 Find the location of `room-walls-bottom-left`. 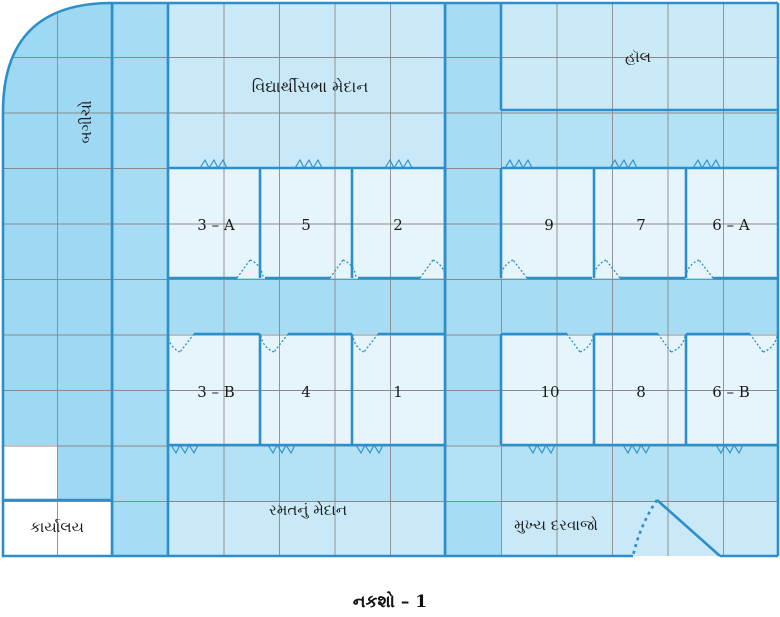

room-walls-bottom-left is located at coordinates (305, 389).